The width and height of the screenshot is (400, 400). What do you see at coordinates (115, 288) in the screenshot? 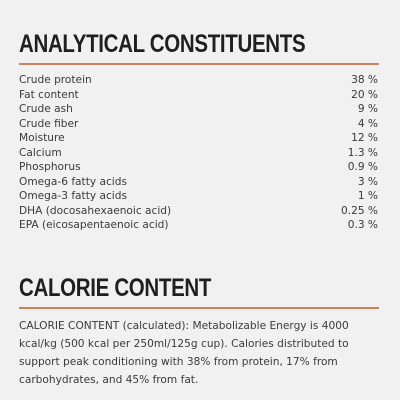
I see `calorie-content-heading: CALORIE CONTENT` at bounding box center [115, 288].